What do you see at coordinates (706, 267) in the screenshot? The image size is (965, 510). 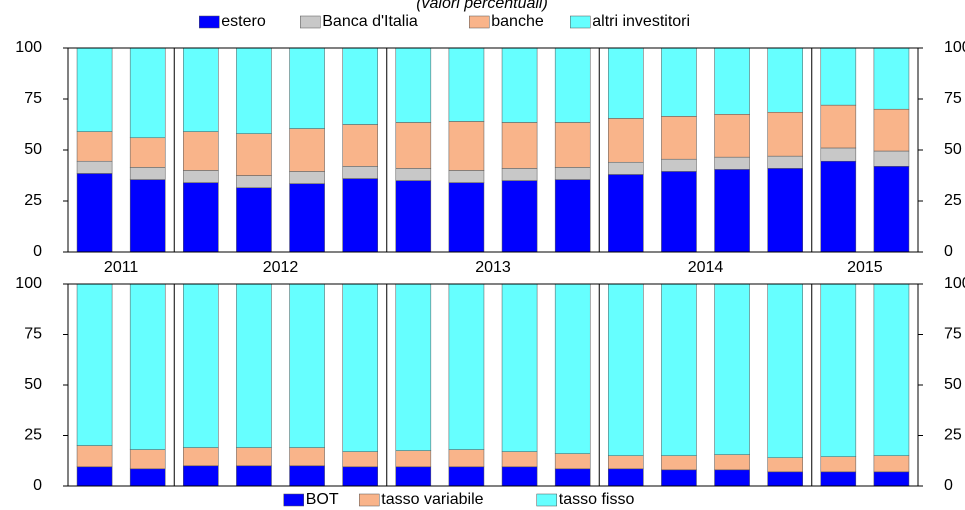 I see `x-group-label: 2014` at bounding box center [706, 267].